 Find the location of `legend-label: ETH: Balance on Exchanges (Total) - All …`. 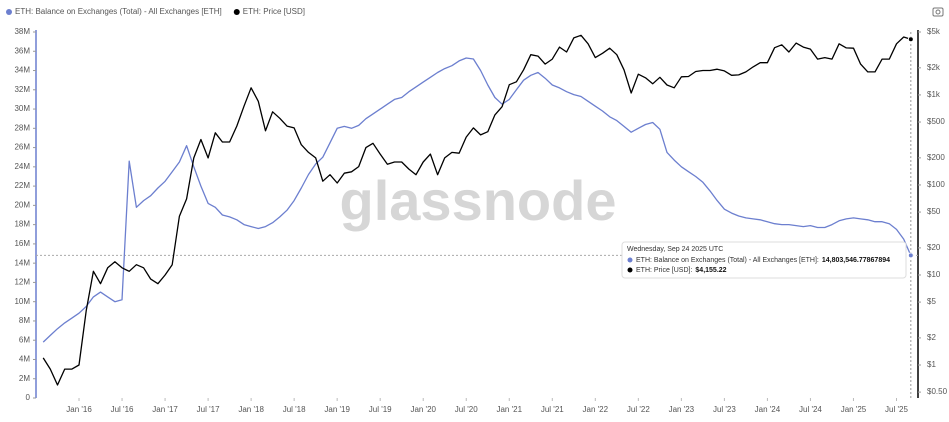

legend-label: ETH: Balance on Exchanges (Total) - All … is located at coordinates (118, 11).